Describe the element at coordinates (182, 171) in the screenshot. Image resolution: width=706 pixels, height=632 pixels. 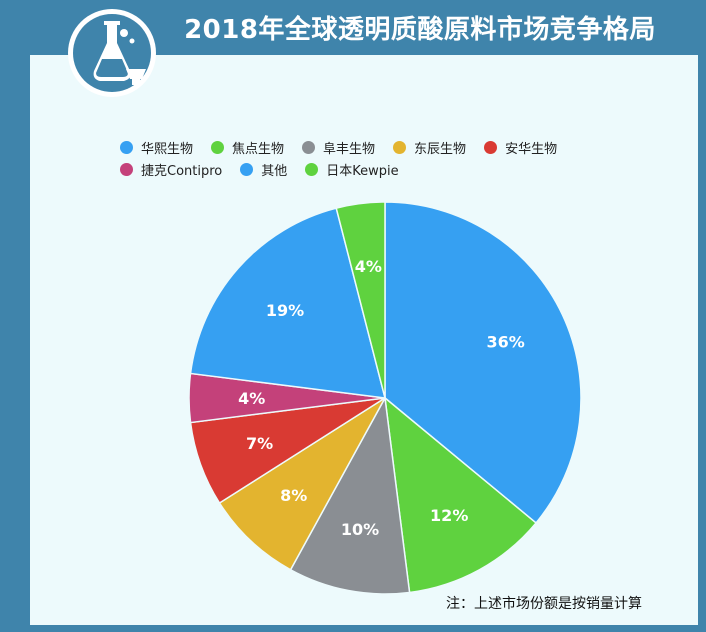
I see `legend-label: 捷克Contipro` at that location.